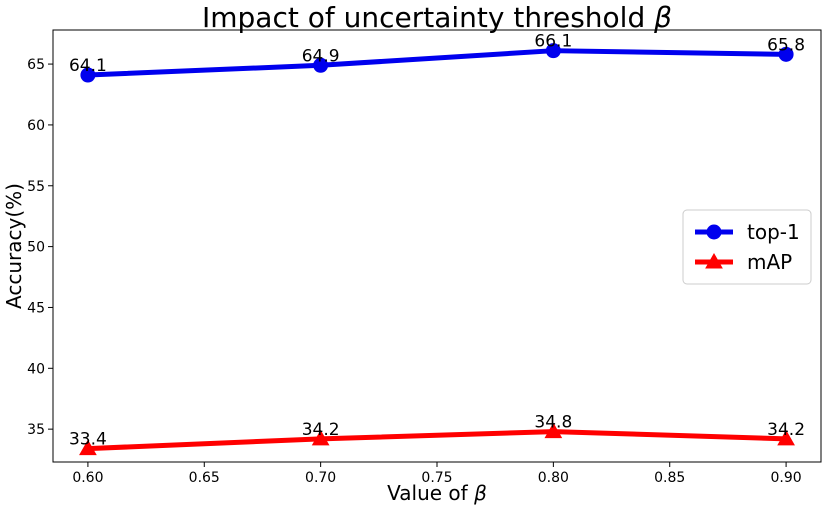 The image size is (831, 507). Describe the element at coordinates (437, 493) in the screenshot. I see `x-axis-label: Value of β` at that location.